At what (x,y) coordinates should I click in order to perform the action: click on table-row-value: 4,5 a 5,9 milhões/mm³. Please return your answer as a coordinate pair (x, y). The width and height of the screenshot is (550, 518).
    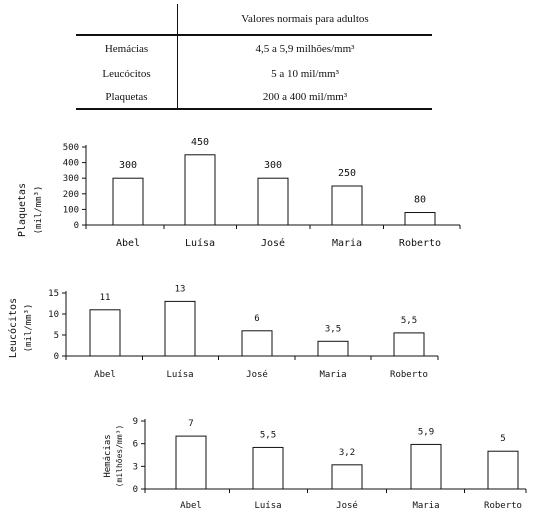
    Looking at the image, I should click on (305, 49).